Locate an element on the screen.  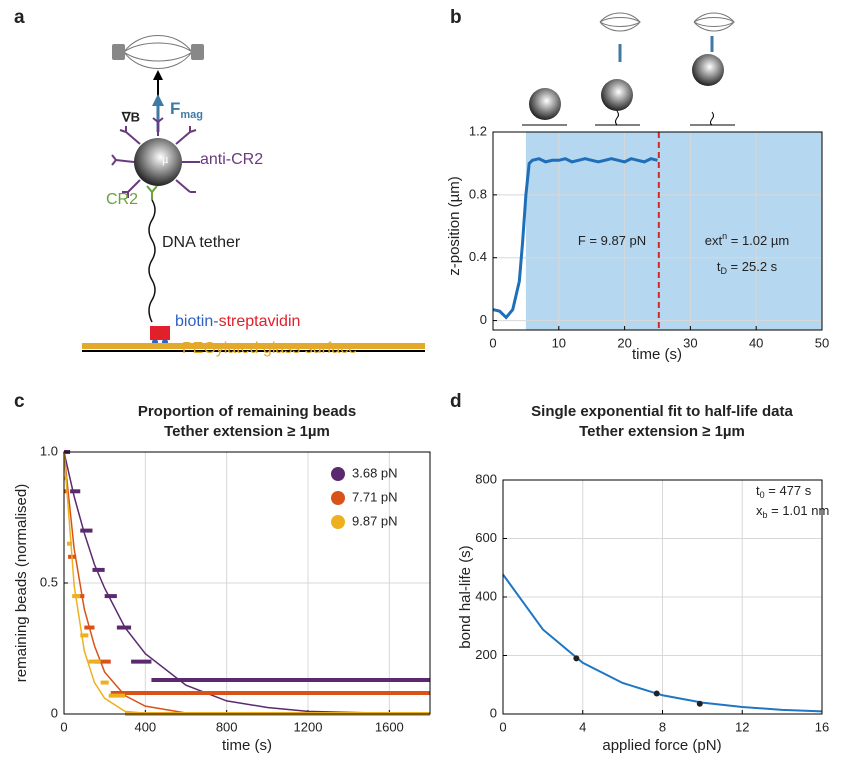
legend-label: 7.71 pN is located at coordinates (375, 496).